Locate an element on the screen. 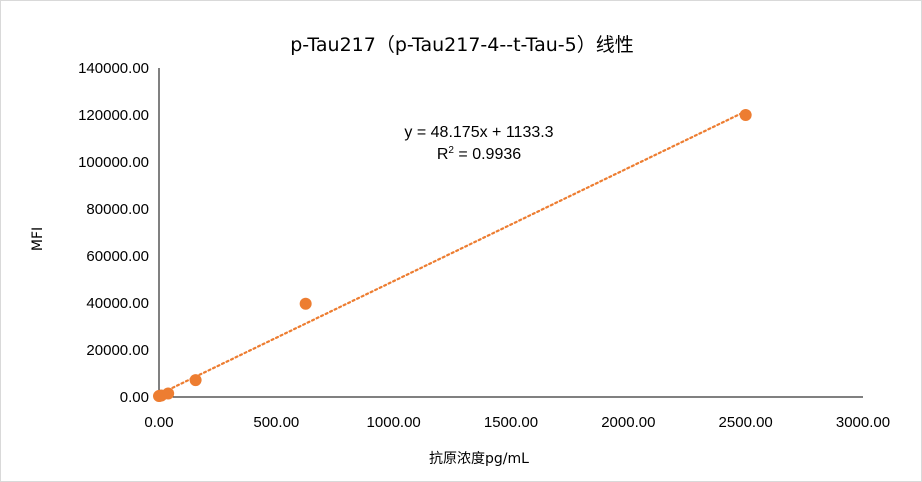  x-tick-label: 2000.00 is located at coordinates (628, 422).